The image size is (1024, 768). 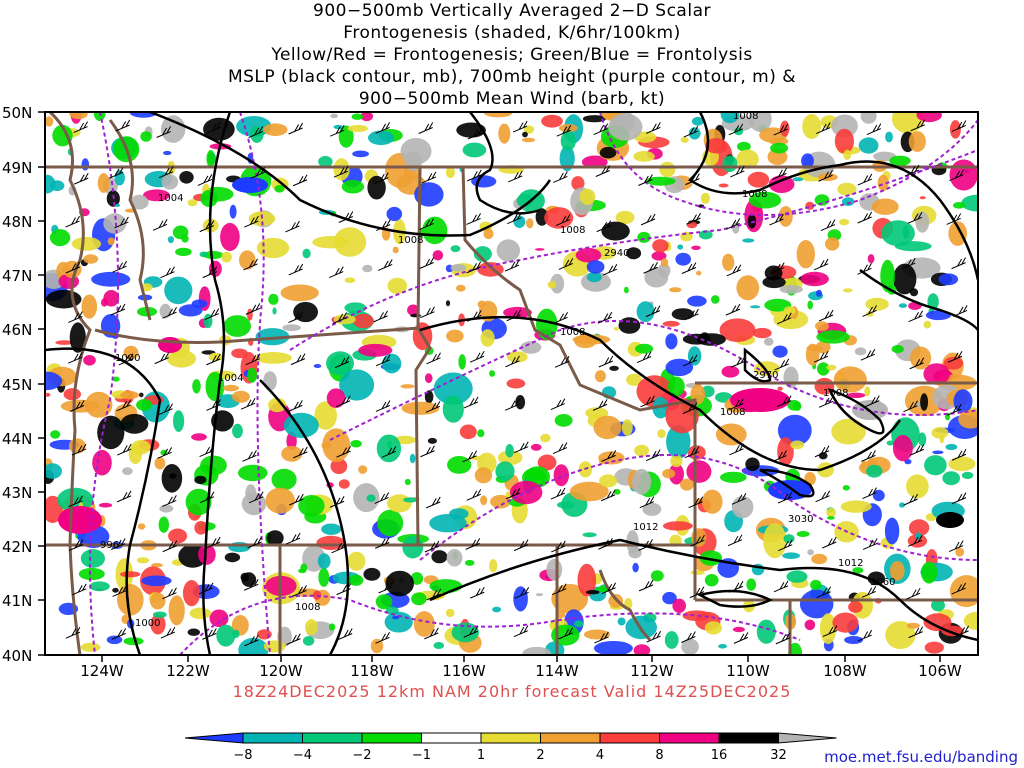 What do you see at coordinates (250, 185) in the screenshot?
I see `shade-feature` at bounding box center [250, 185].